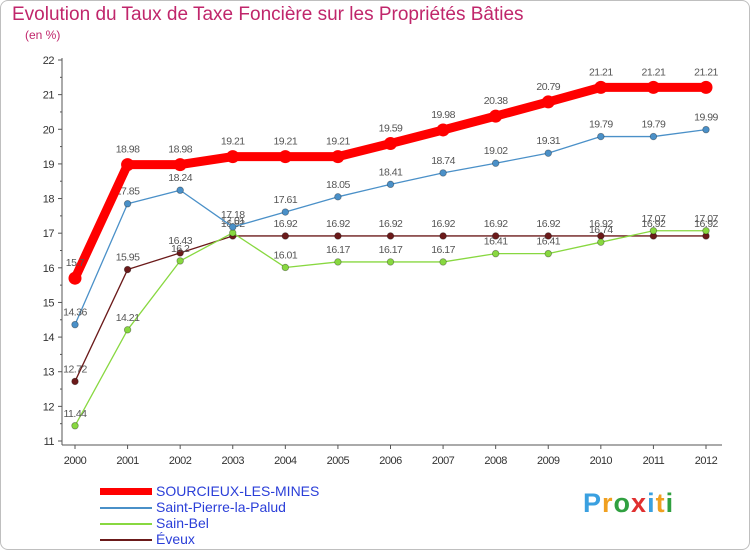  Describe the element at coordinates (180, 178) in the screenshot. I see `data-label: 18.24` at that location.